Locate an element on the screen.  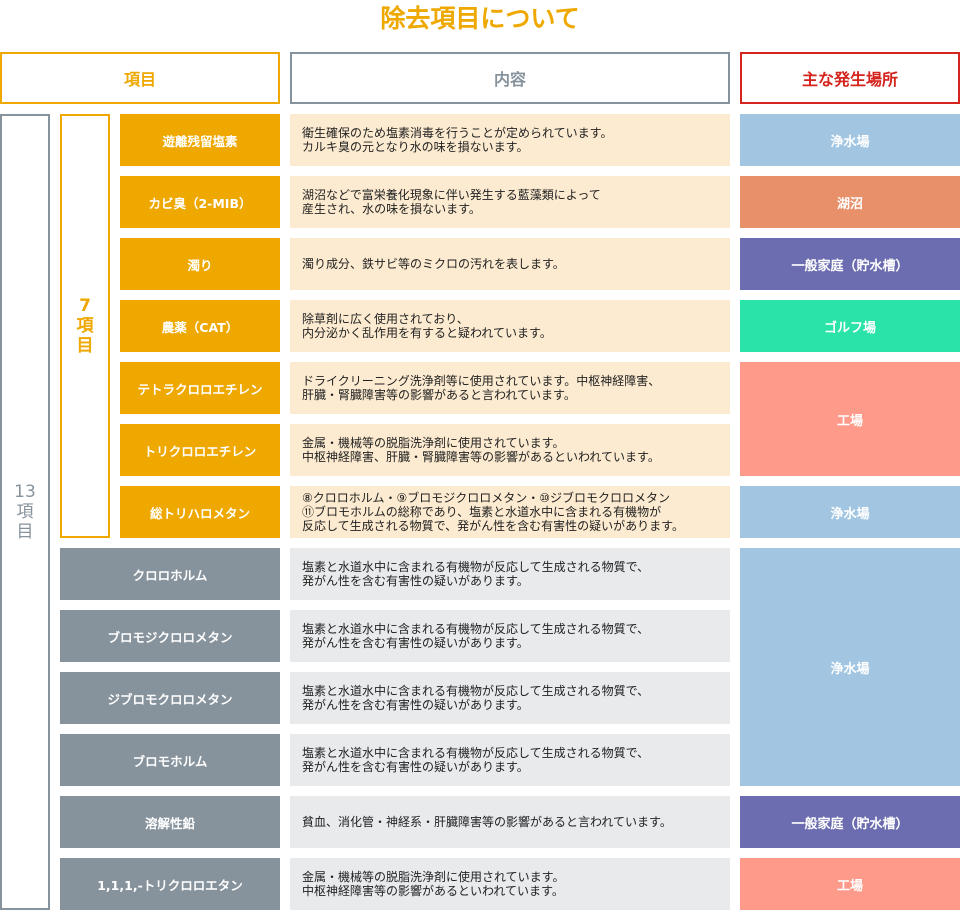
item-name: ブロモジクロロメタン is located at coordinates (170, 636).